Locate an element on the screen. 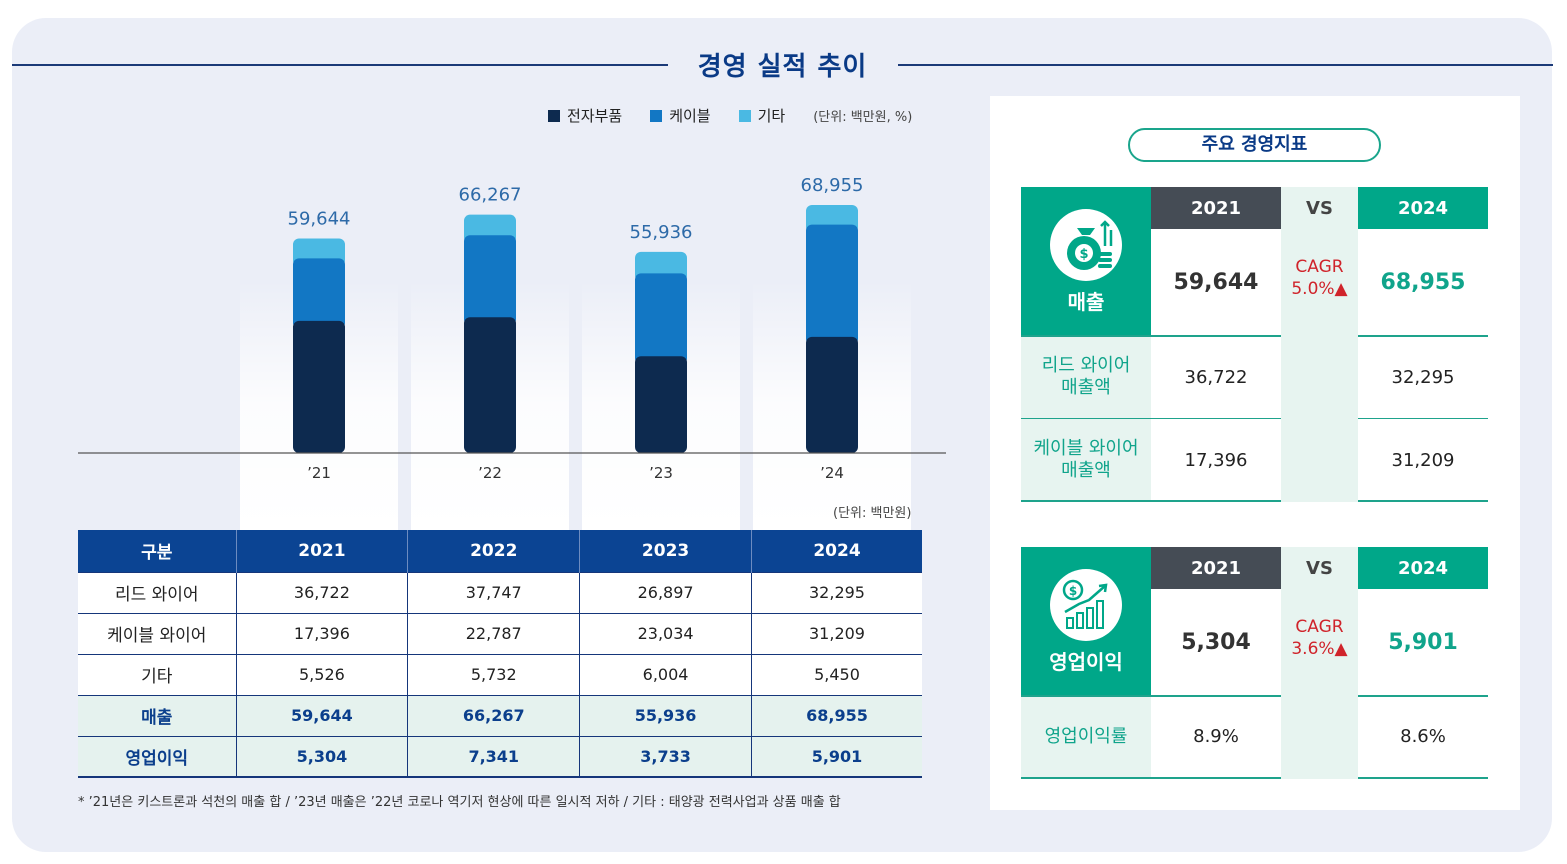 This screenshot has height=864, width=1567. col-header: 2021 is located at coordinates (321, 551).